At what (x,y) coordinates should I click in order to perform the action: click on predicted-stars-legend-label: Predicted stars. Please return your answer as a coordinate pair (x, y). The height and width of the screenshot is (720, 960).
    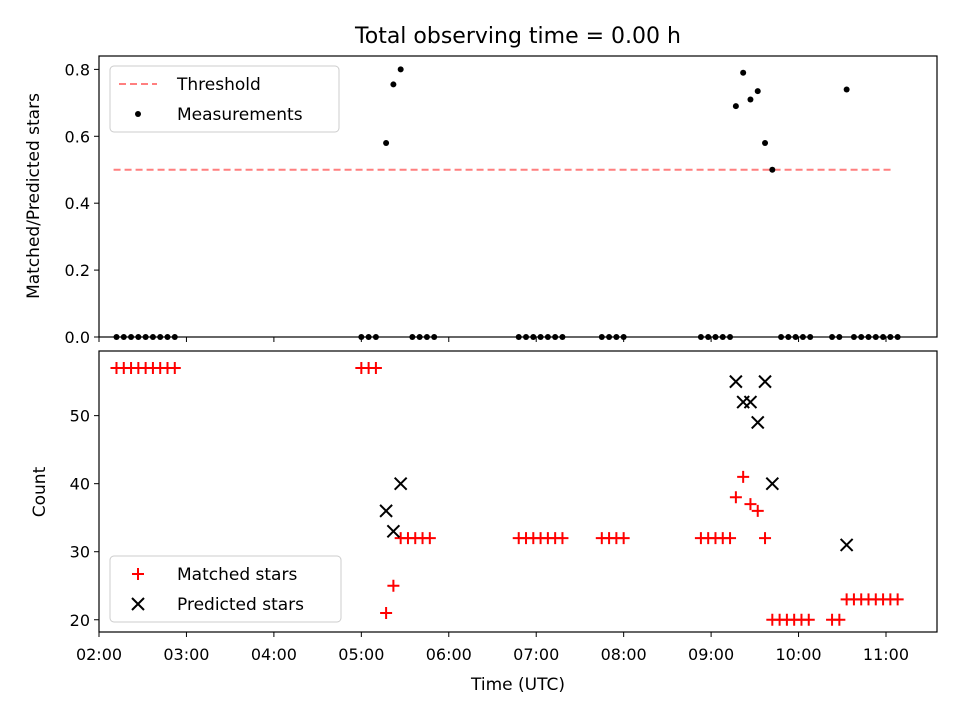
    Looking at the image, I should click on (240, 605).